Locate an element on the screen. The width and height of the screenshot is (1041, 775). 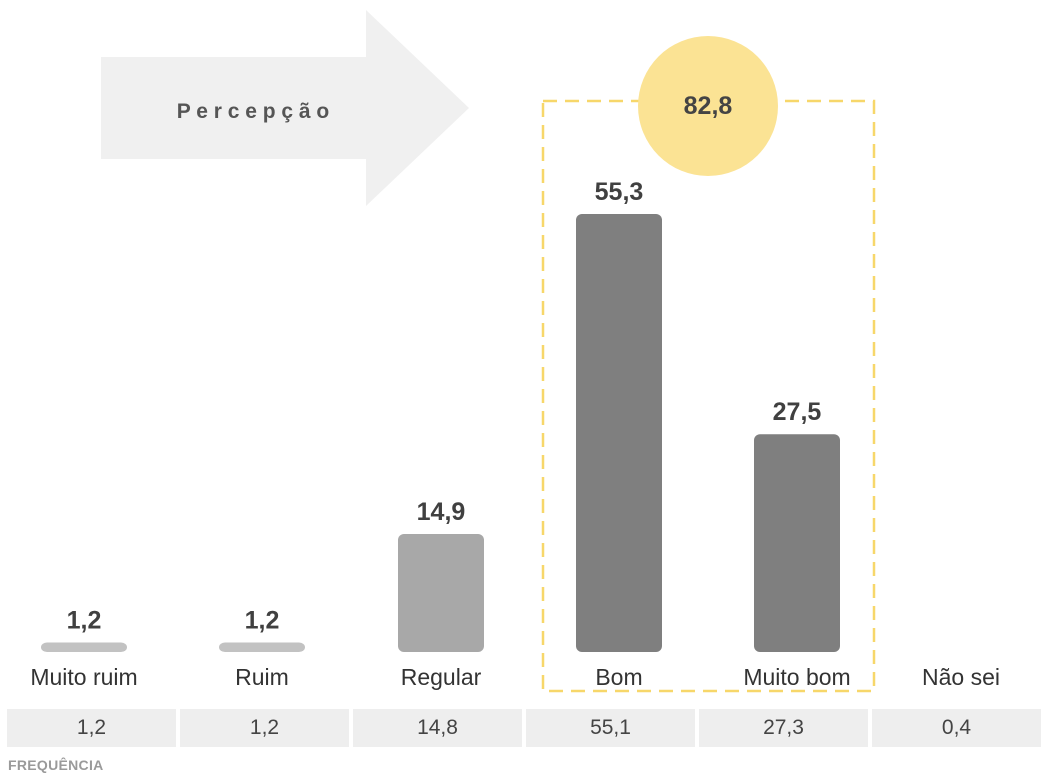
banner-arrow is located at coordinates (285, 108).